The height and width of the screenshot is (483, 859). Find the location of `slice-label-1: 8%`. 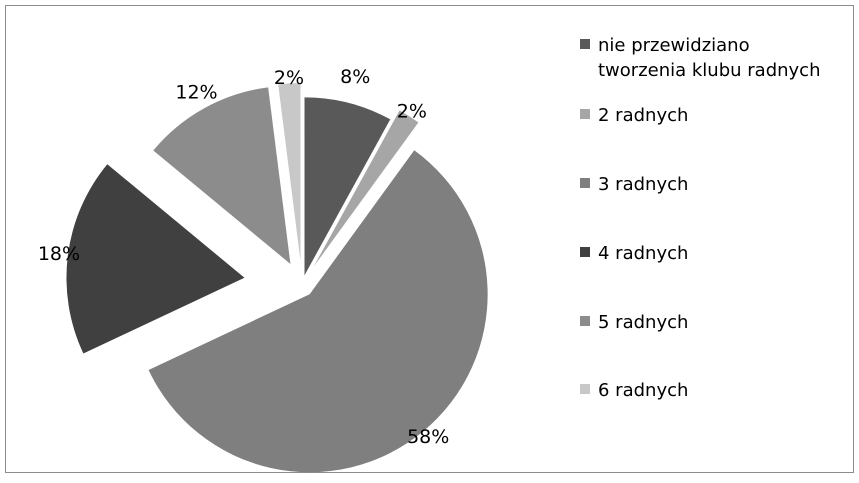

slice-label-1: 8% is located at coordinates (355, 77).